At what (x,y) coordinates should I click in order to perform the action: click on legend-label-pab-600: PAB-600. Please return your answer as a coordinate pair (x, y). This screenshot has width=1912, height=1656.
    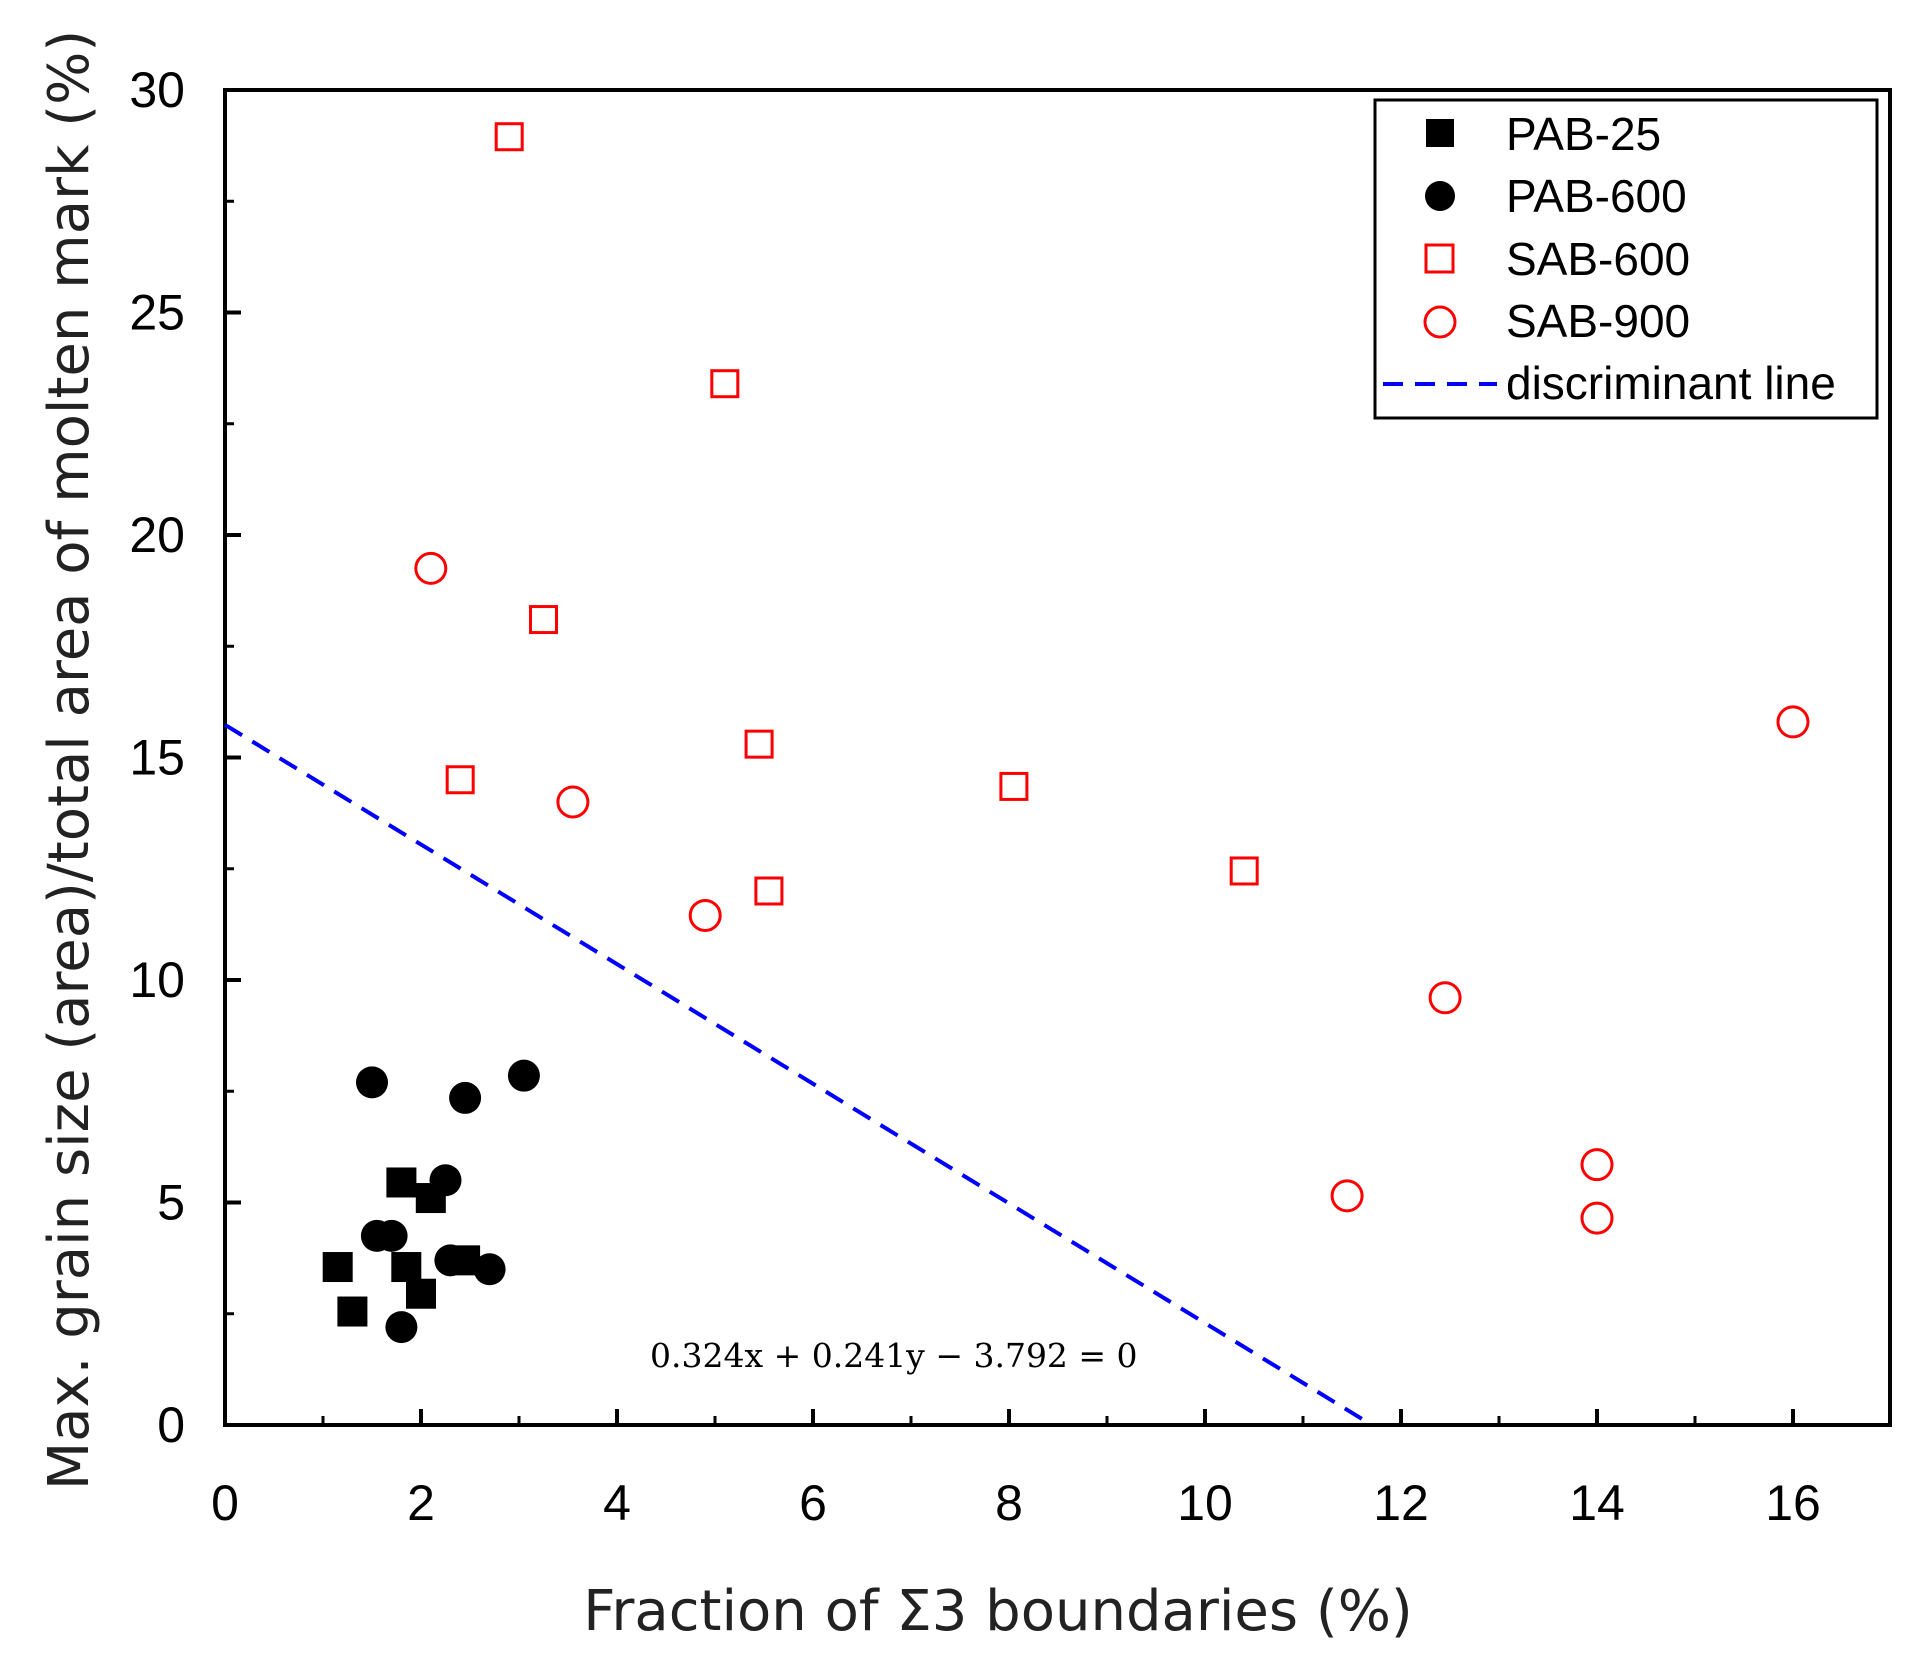
    Looking at the image, I should click on (1596, 196).